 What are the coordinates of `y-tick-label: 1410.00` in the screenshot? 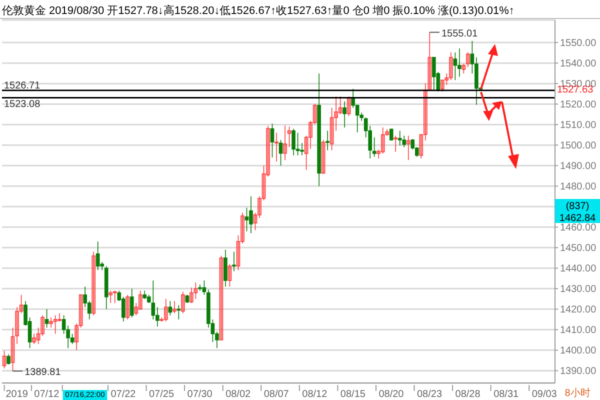 It's located at (578, 330).